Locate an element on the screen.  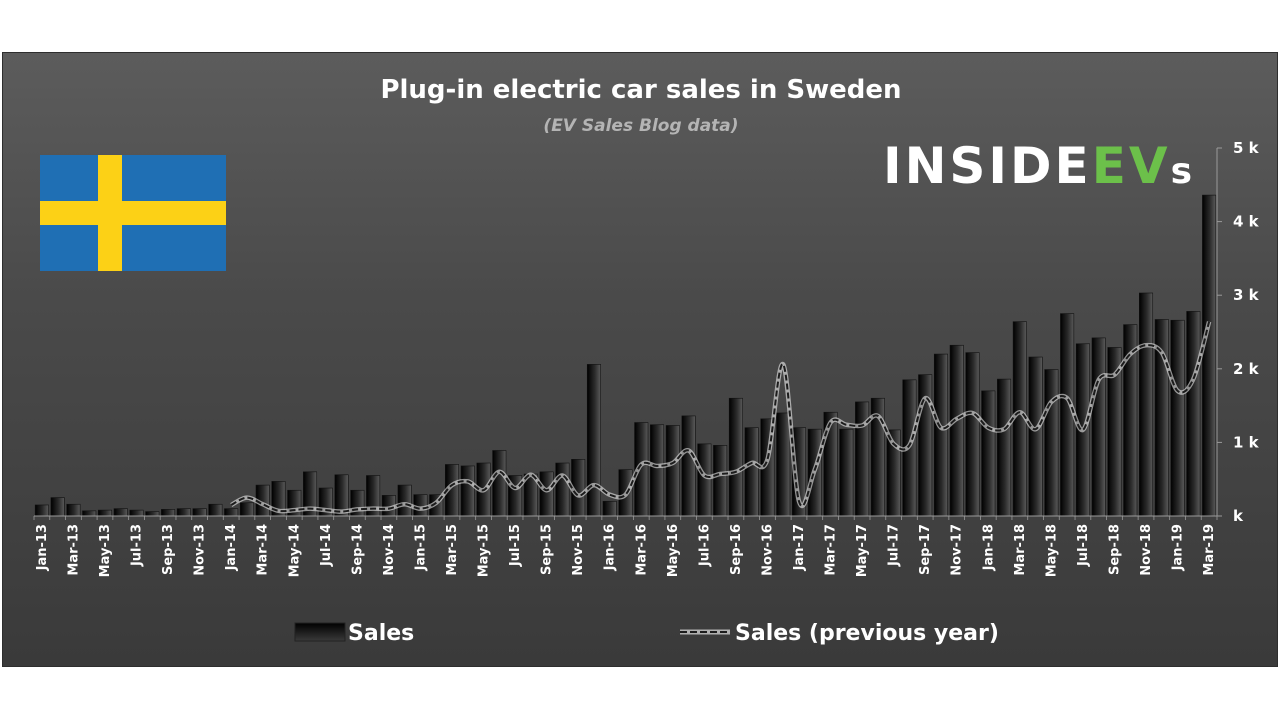
x-tick-label: Jan-15 is located at coordinates (420, 547).